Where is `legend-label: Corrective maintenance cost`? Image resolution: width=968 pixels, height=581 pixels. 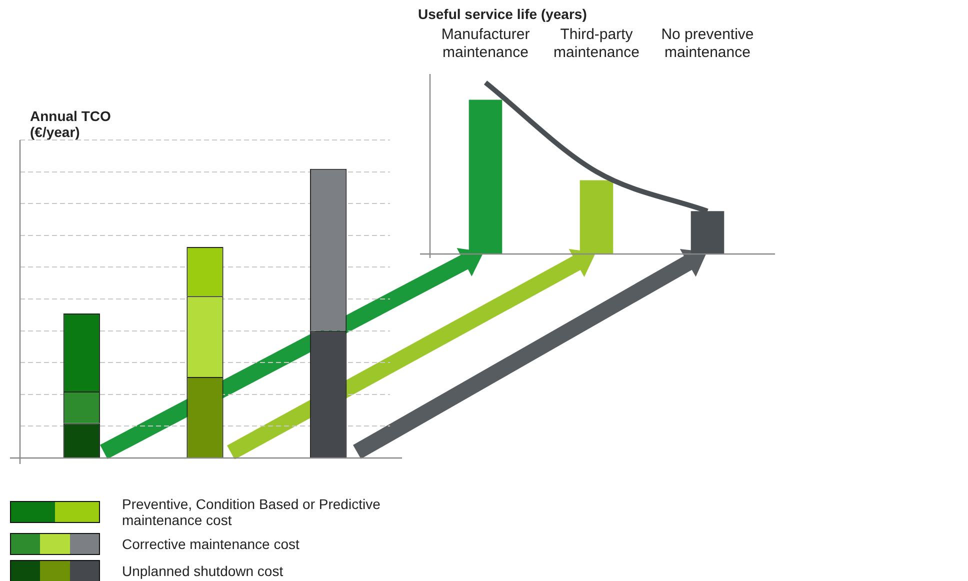 legend-label: Corrective maintenance cost is located at coordinates (211, 544).